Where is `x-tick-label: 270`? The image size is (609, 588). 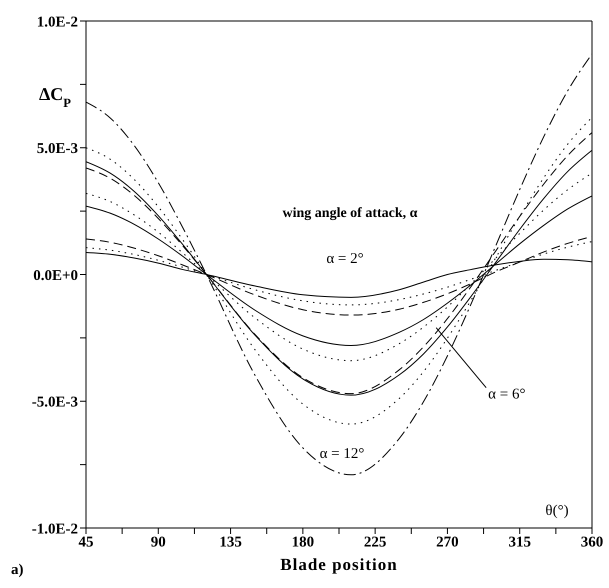
x-tick-label: 270 is located at coordinates (447, 542).